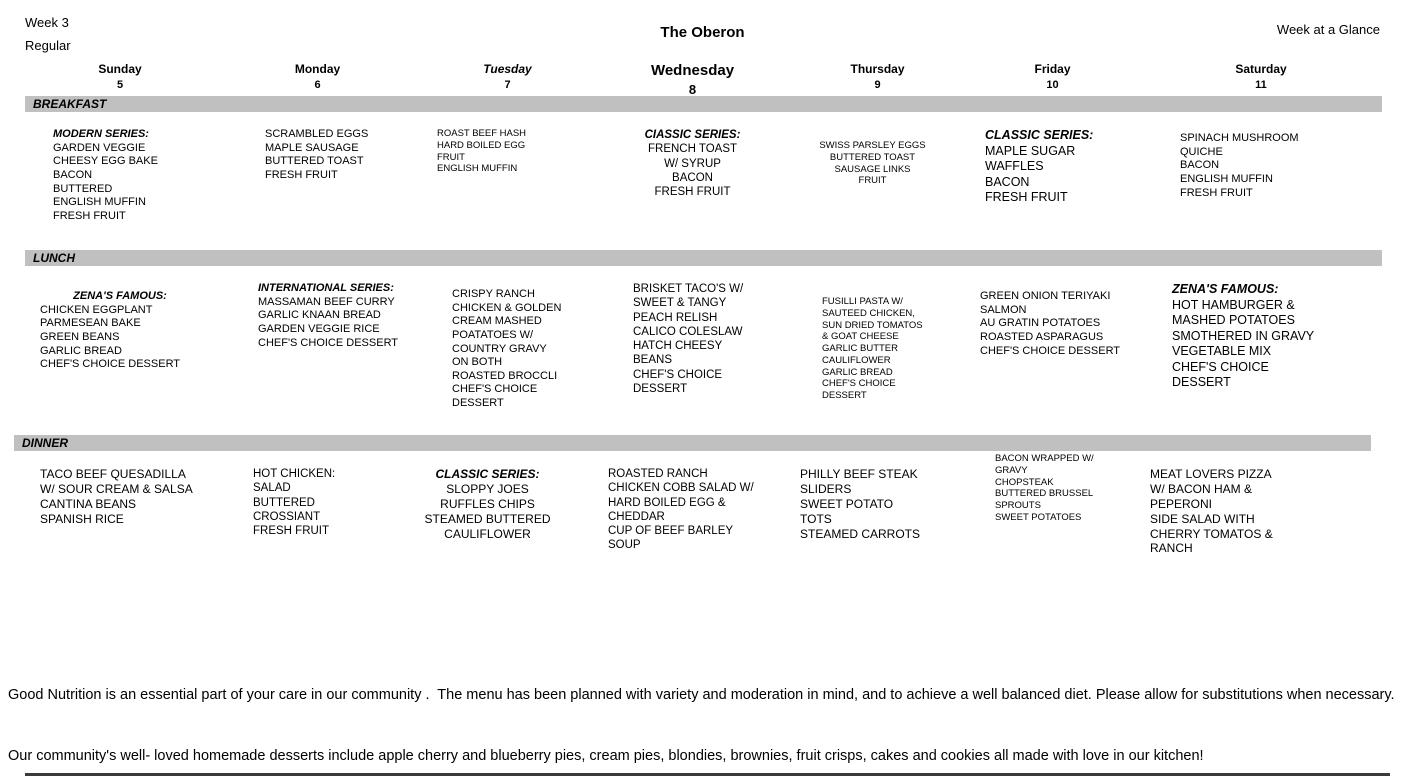 The image size is (1405, 784). Describe the element at coordinates (507, 69) in the screenshot. I see `day-name: Tuesday` at that location.